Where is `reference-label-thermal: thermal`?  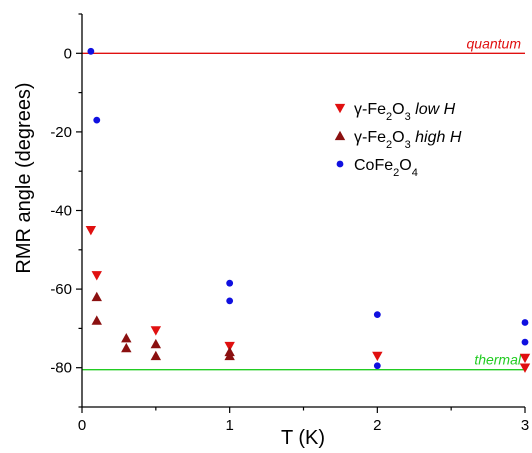
reference-label-thermal: thermal is located at coordinates (498, 360).